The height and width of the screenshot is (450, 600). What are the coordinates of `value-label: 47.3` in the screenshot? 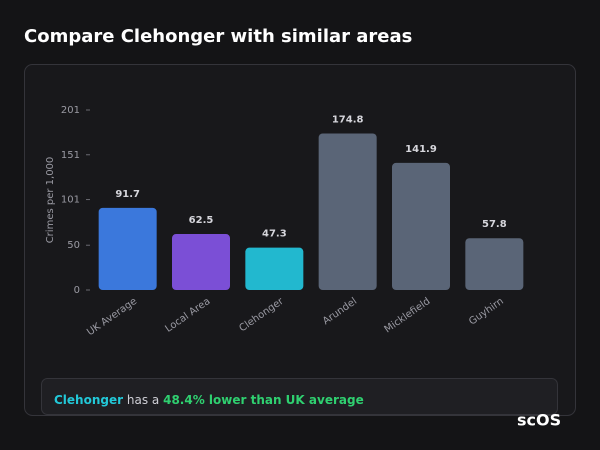 It's located at (274, 234).